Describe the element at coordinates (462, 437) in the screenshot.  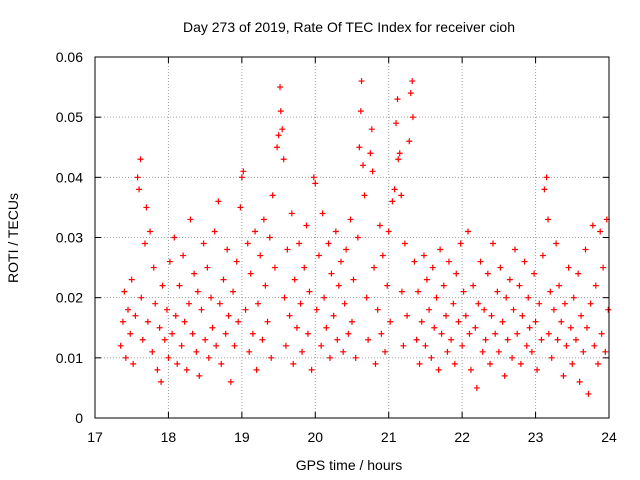
I see `x-tick-label: 22` at that location.